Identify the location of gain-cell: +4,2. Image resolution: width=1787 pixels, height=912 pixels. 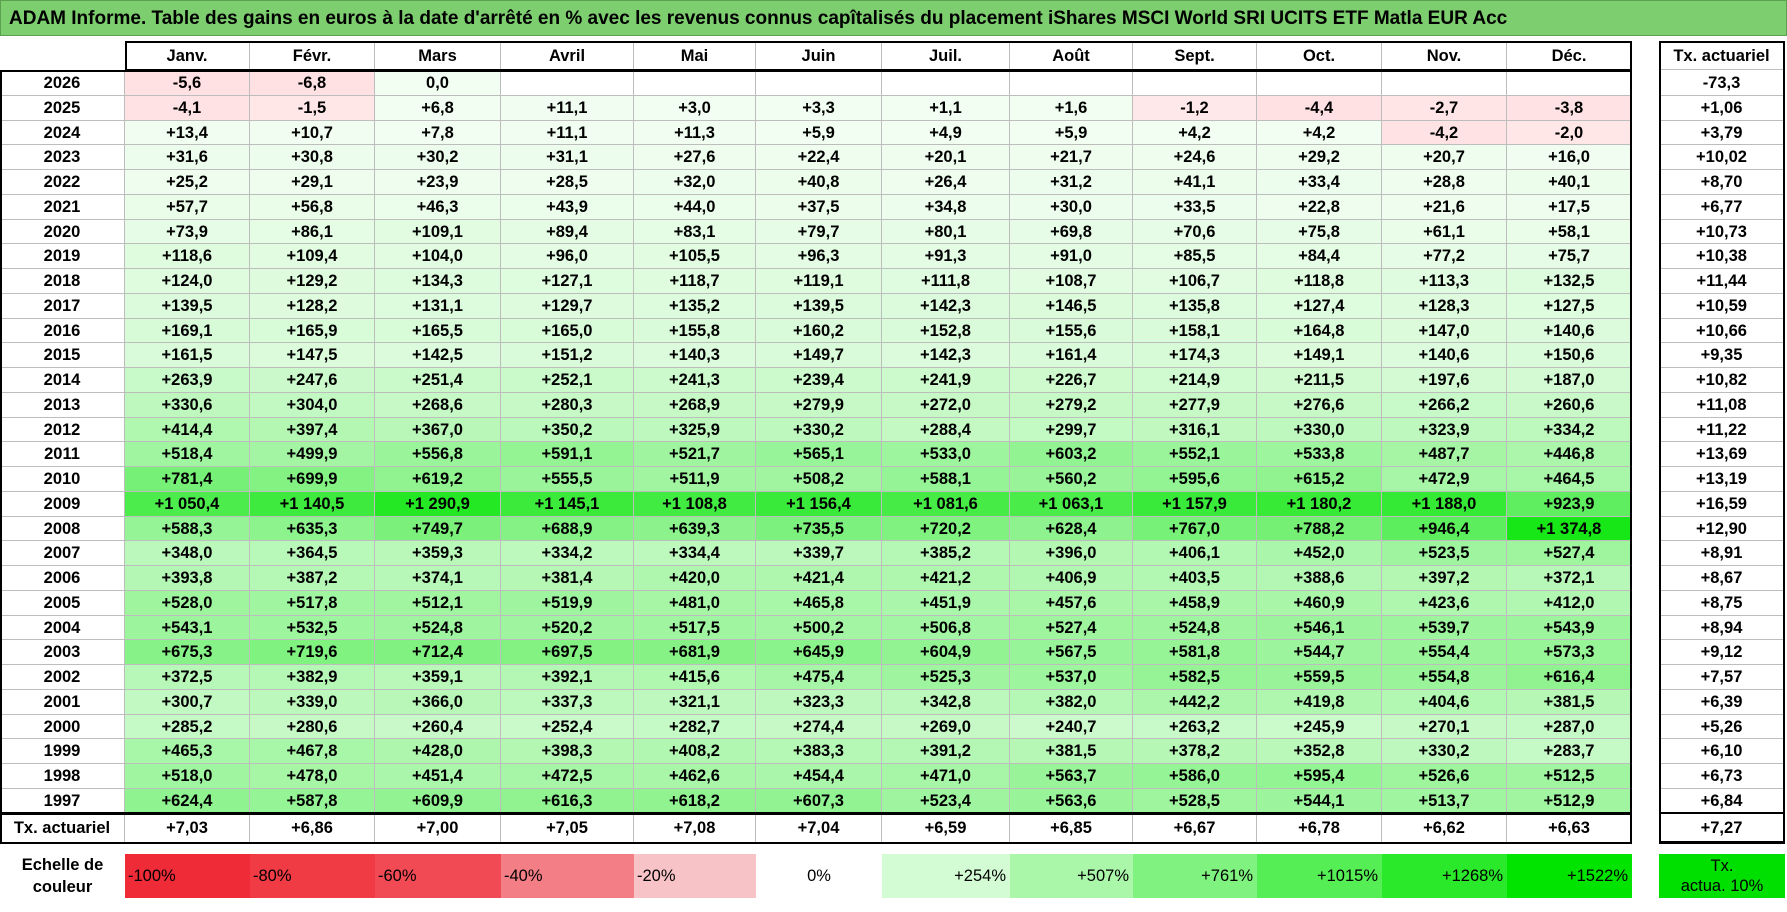
(1319, 133).